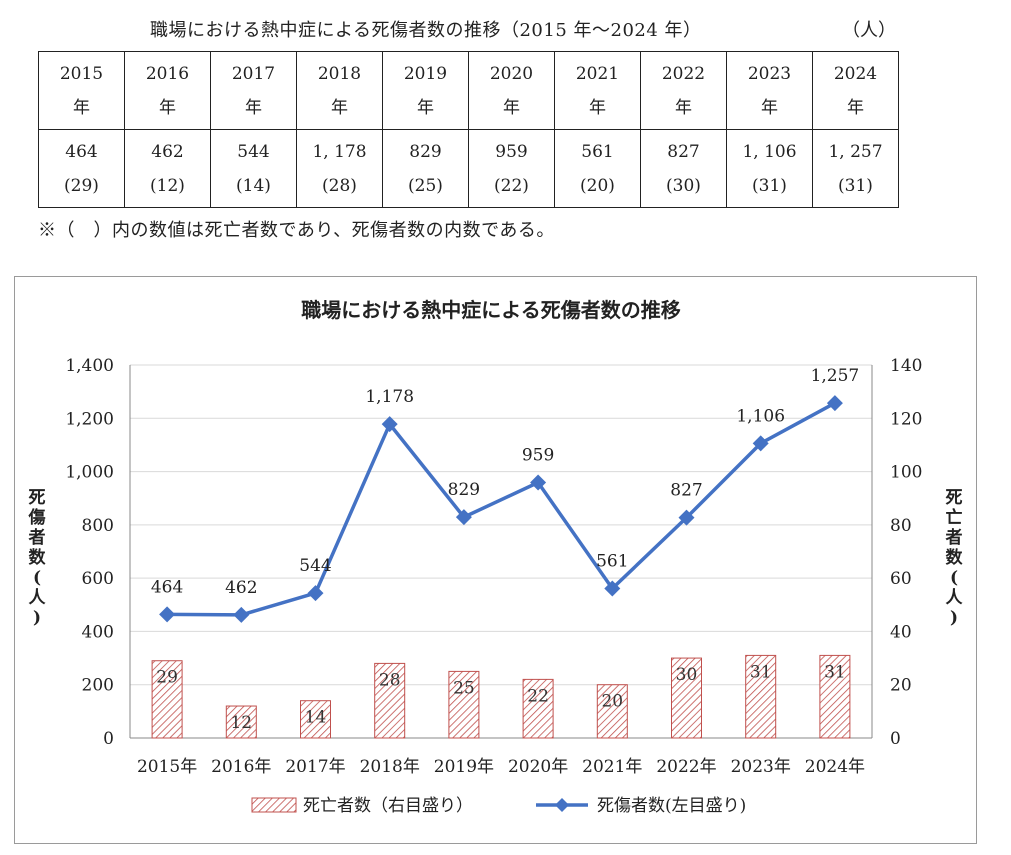  I want to click on y-left-tick-label: 1,000, so click(89, 473).